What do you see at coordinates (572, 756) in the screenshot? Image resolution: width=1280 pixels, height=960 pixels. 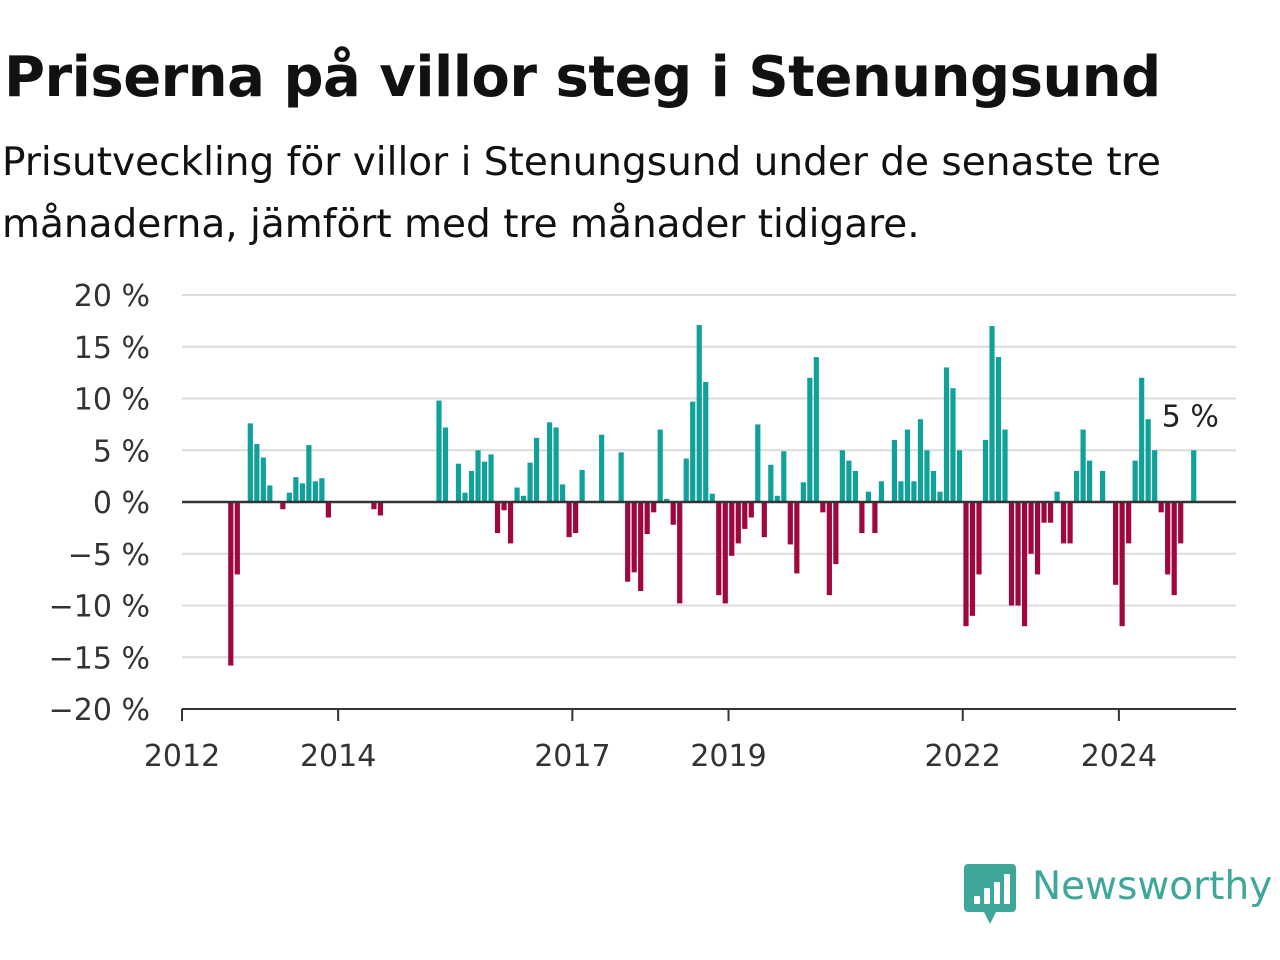 I see `x-tick-label: 2017` at bounding box center [572, 756].